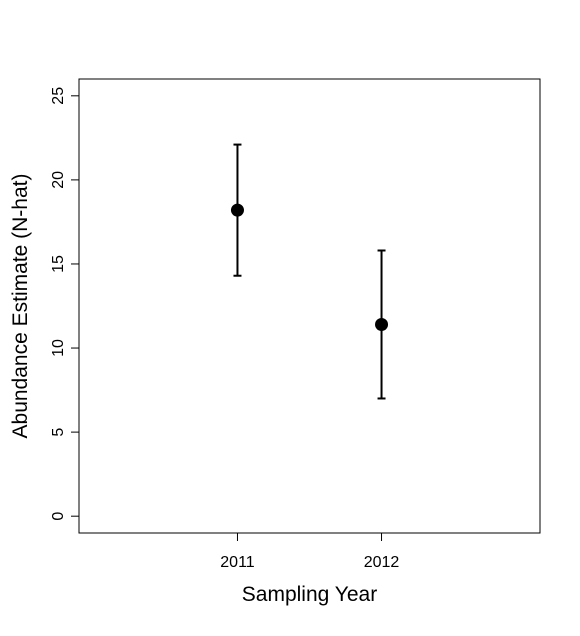 The image size is (580, 636). I want to click on data-points, so click(309, 267).